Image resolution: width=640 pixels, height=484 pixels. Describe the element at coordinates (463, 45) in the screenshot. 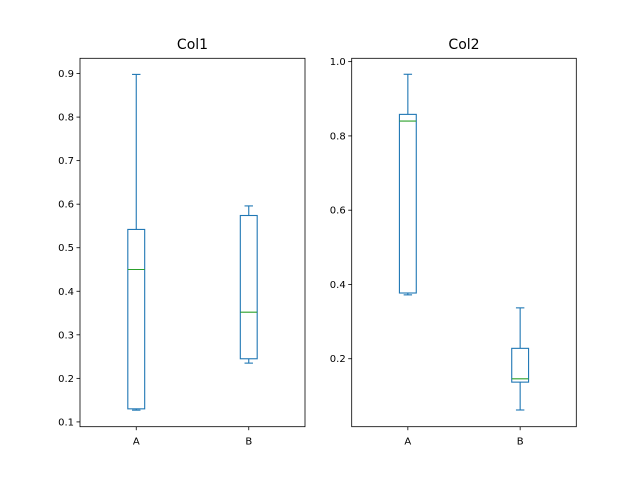

I see `subplot-title: Col2` at that location.